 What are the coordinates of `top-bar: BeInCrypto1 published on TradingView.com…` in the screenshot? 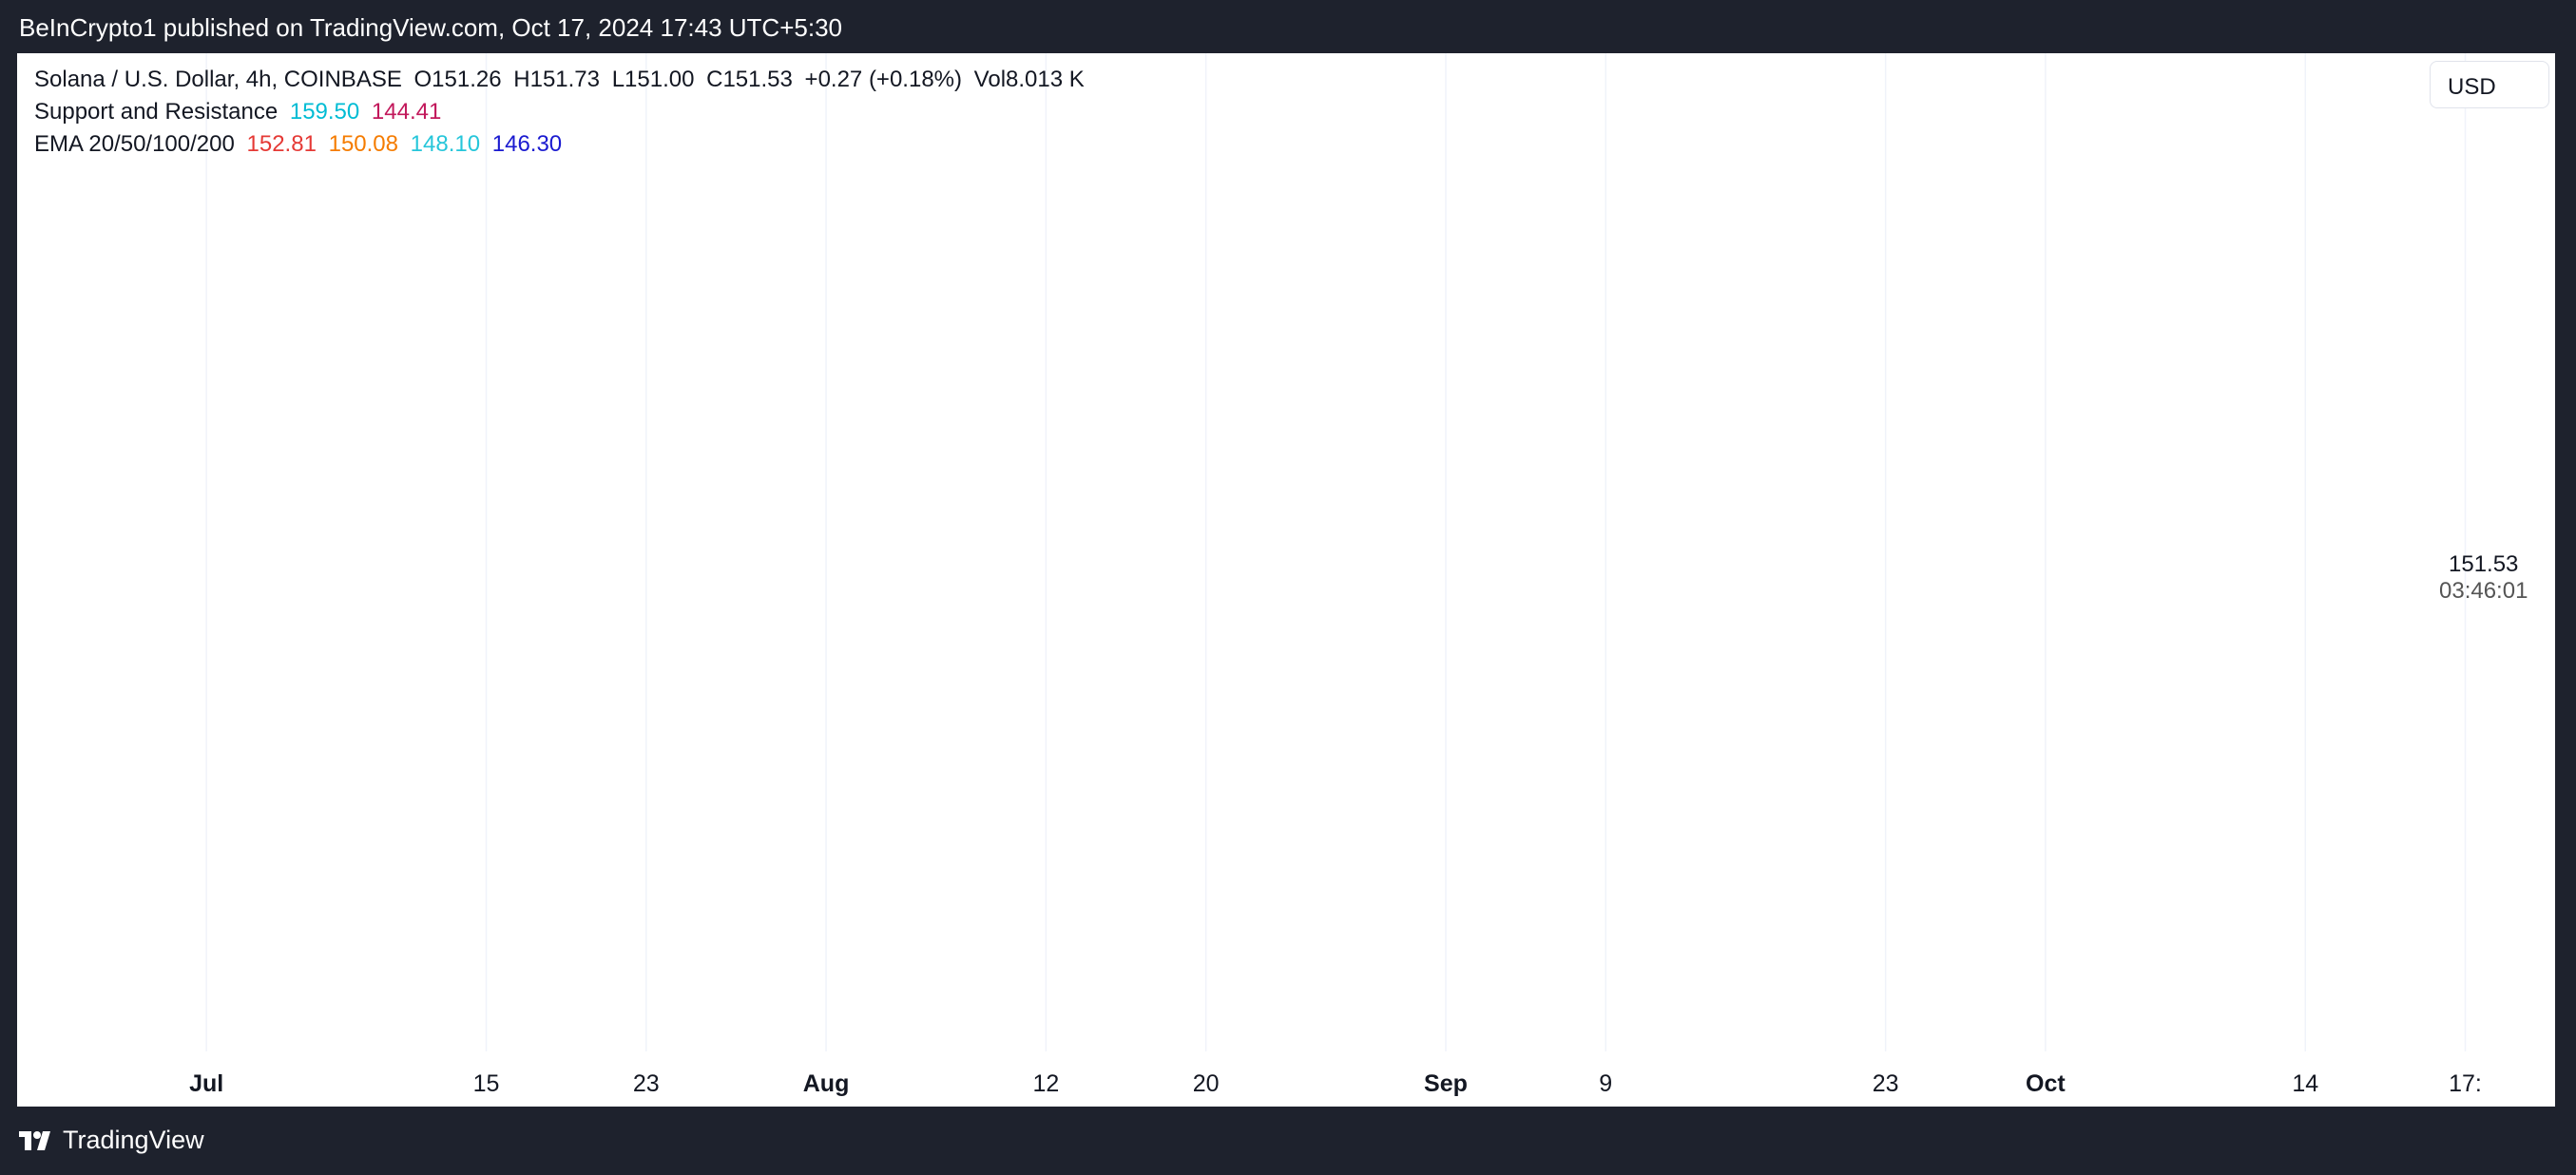 It's located at (1288, 26).